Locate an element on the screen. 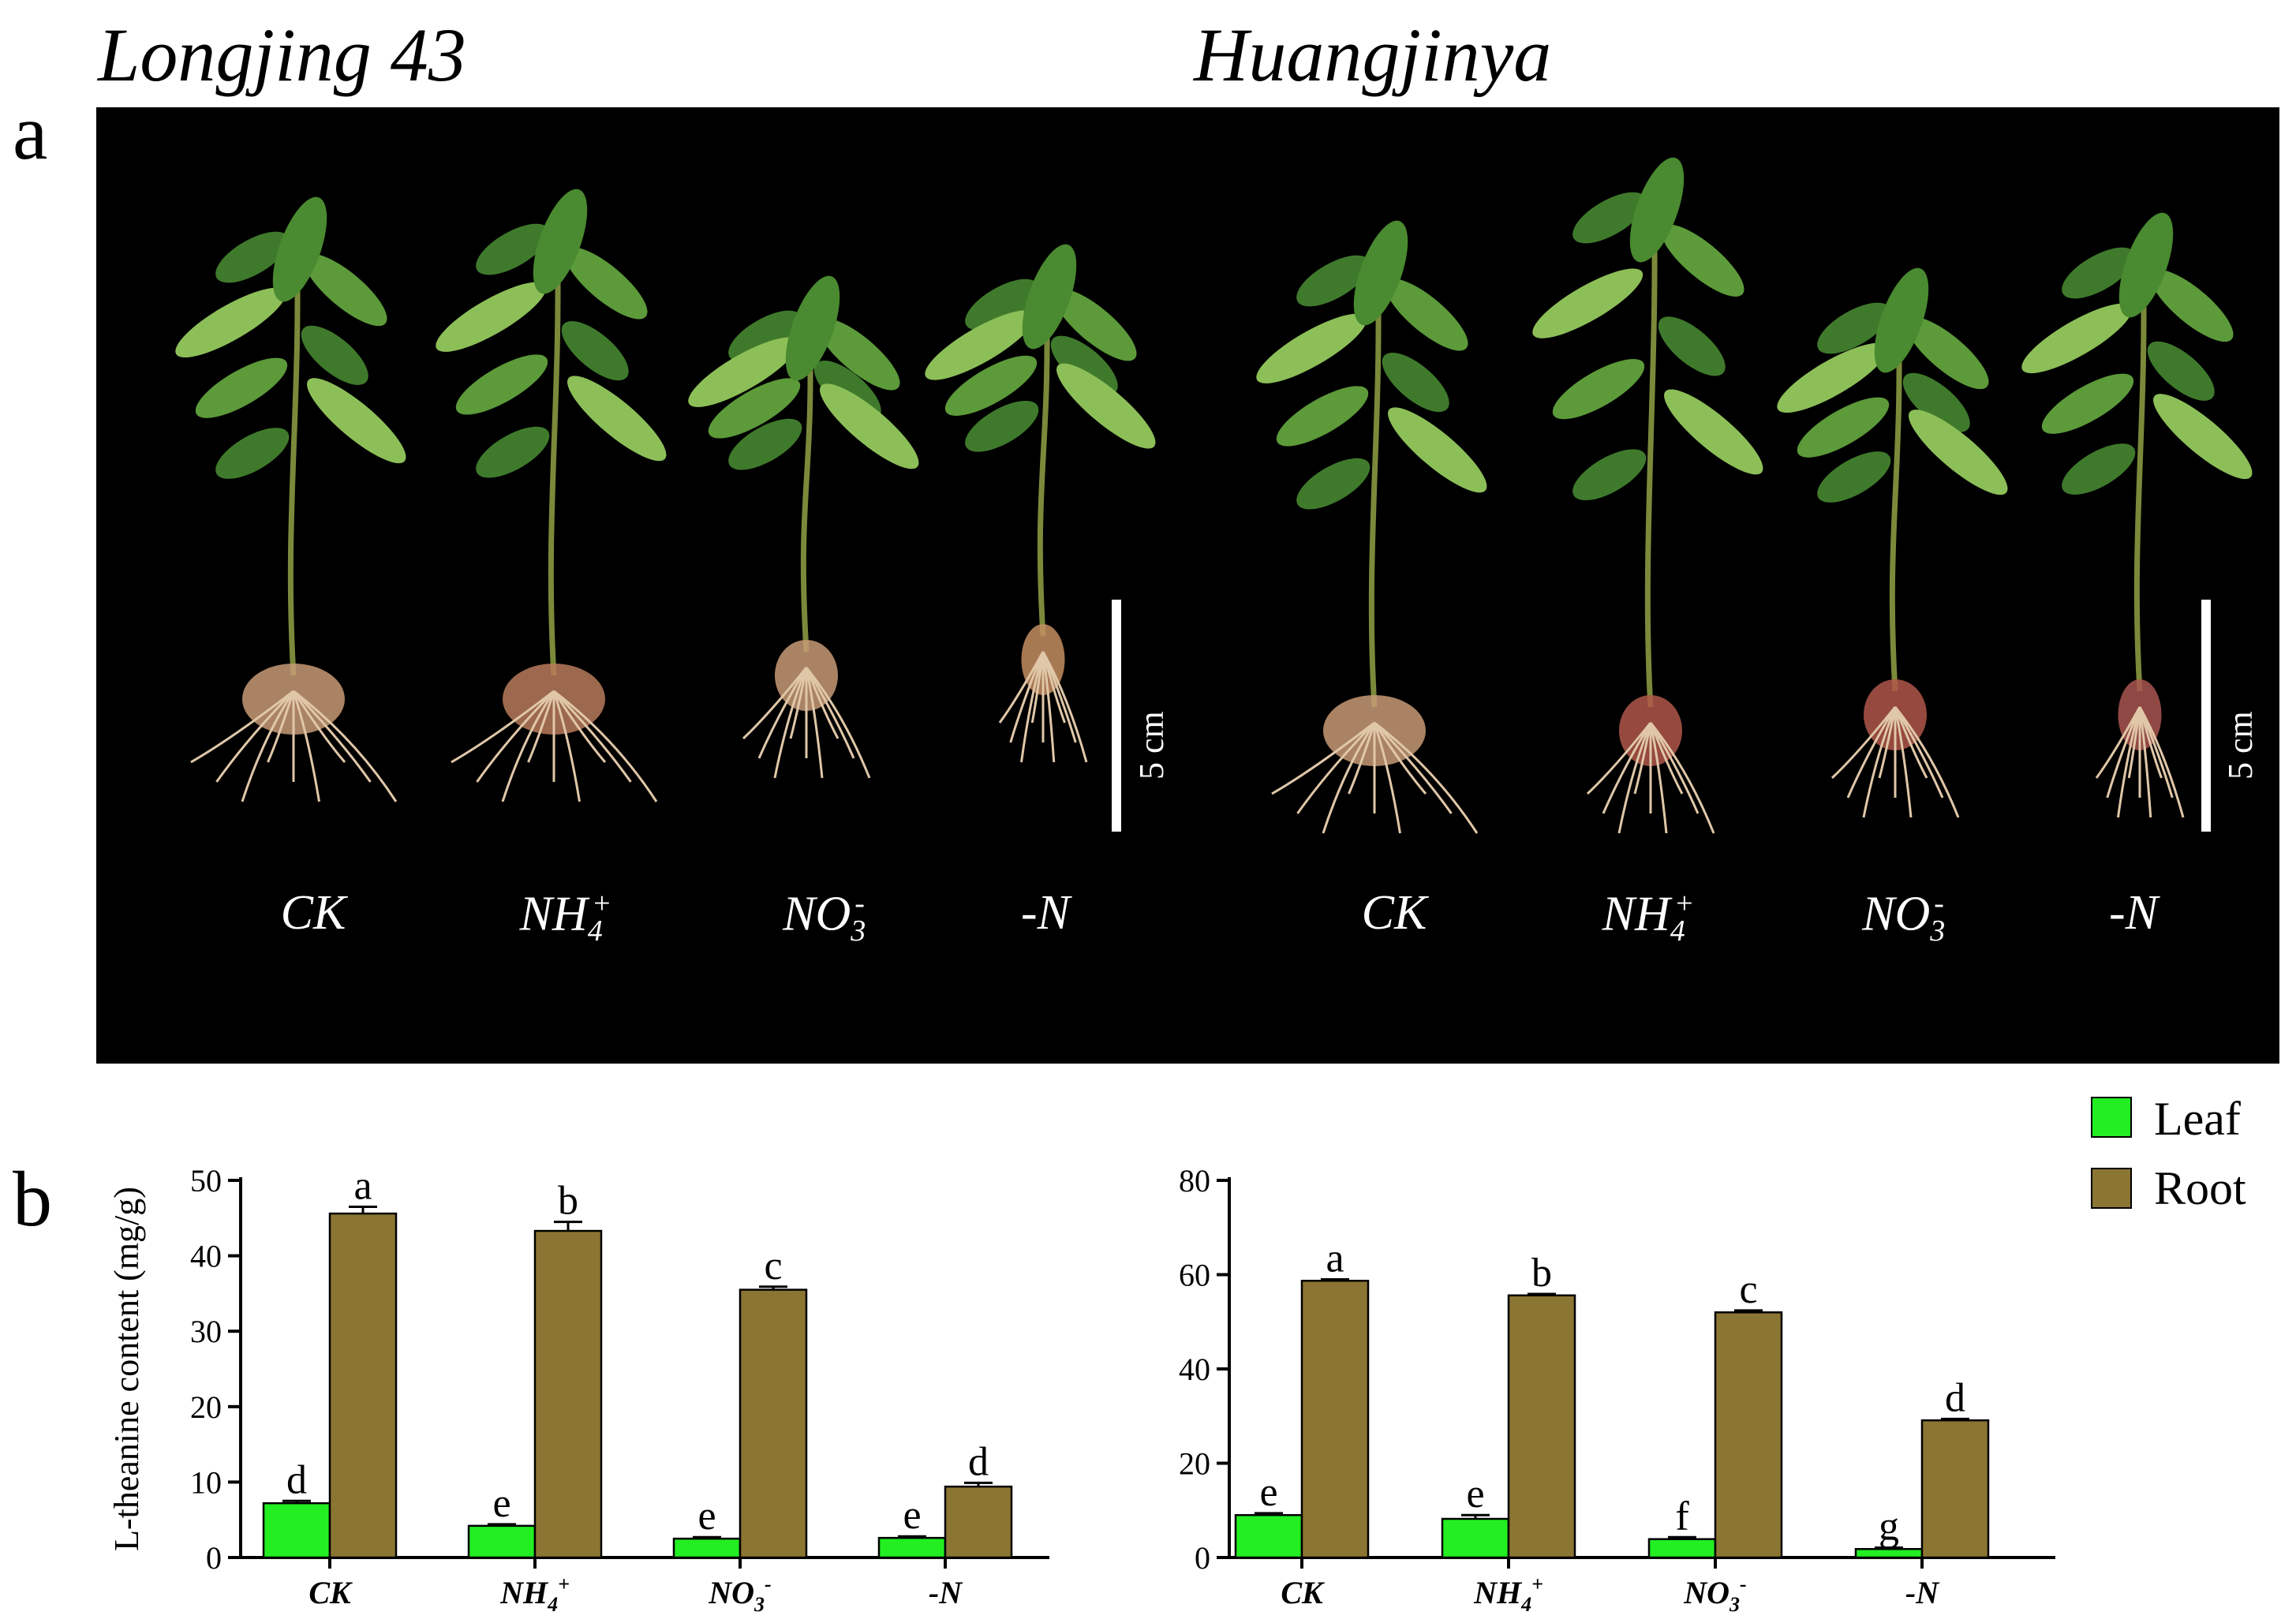 Image resolution: width=2296 pixels, height=1623 pixels. legend-label-leaf: Leaf is located at coordinates (2197, 1119).